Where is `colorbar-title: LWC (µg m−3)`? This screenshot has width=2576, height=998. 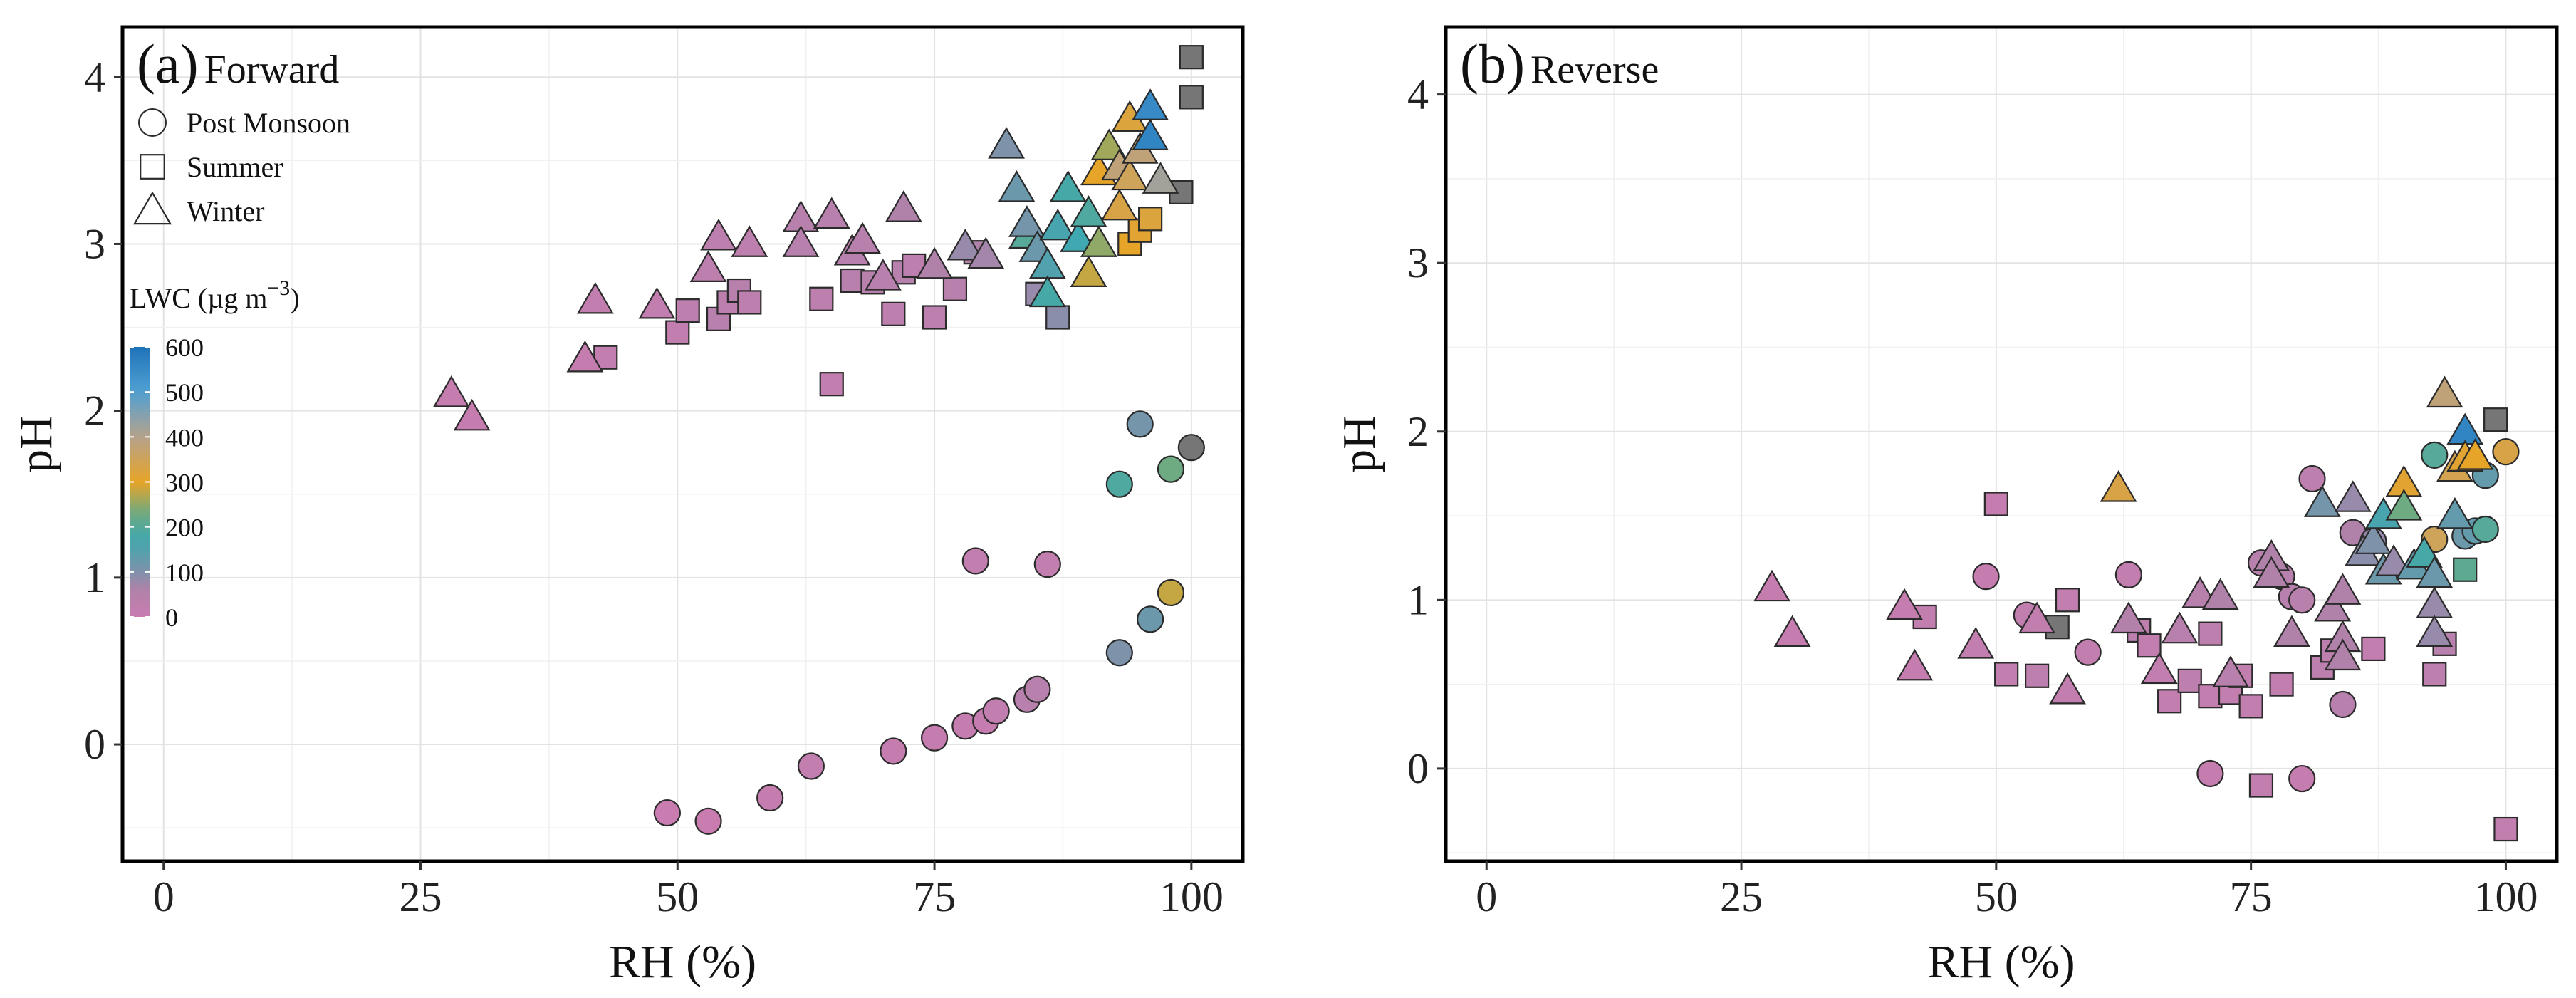
colorbar-title: LWC (µg m−3) is located at coordinates (215, 295).